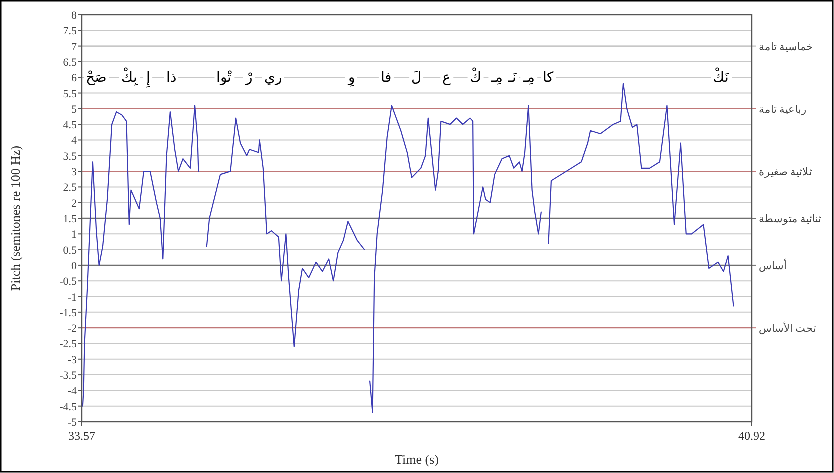 This screenshot has width=834, height=473. What do you see at coordinates (75, 110) in the screenshot?
I see `y-tick-label: 5` at bounding box center [75, 110].